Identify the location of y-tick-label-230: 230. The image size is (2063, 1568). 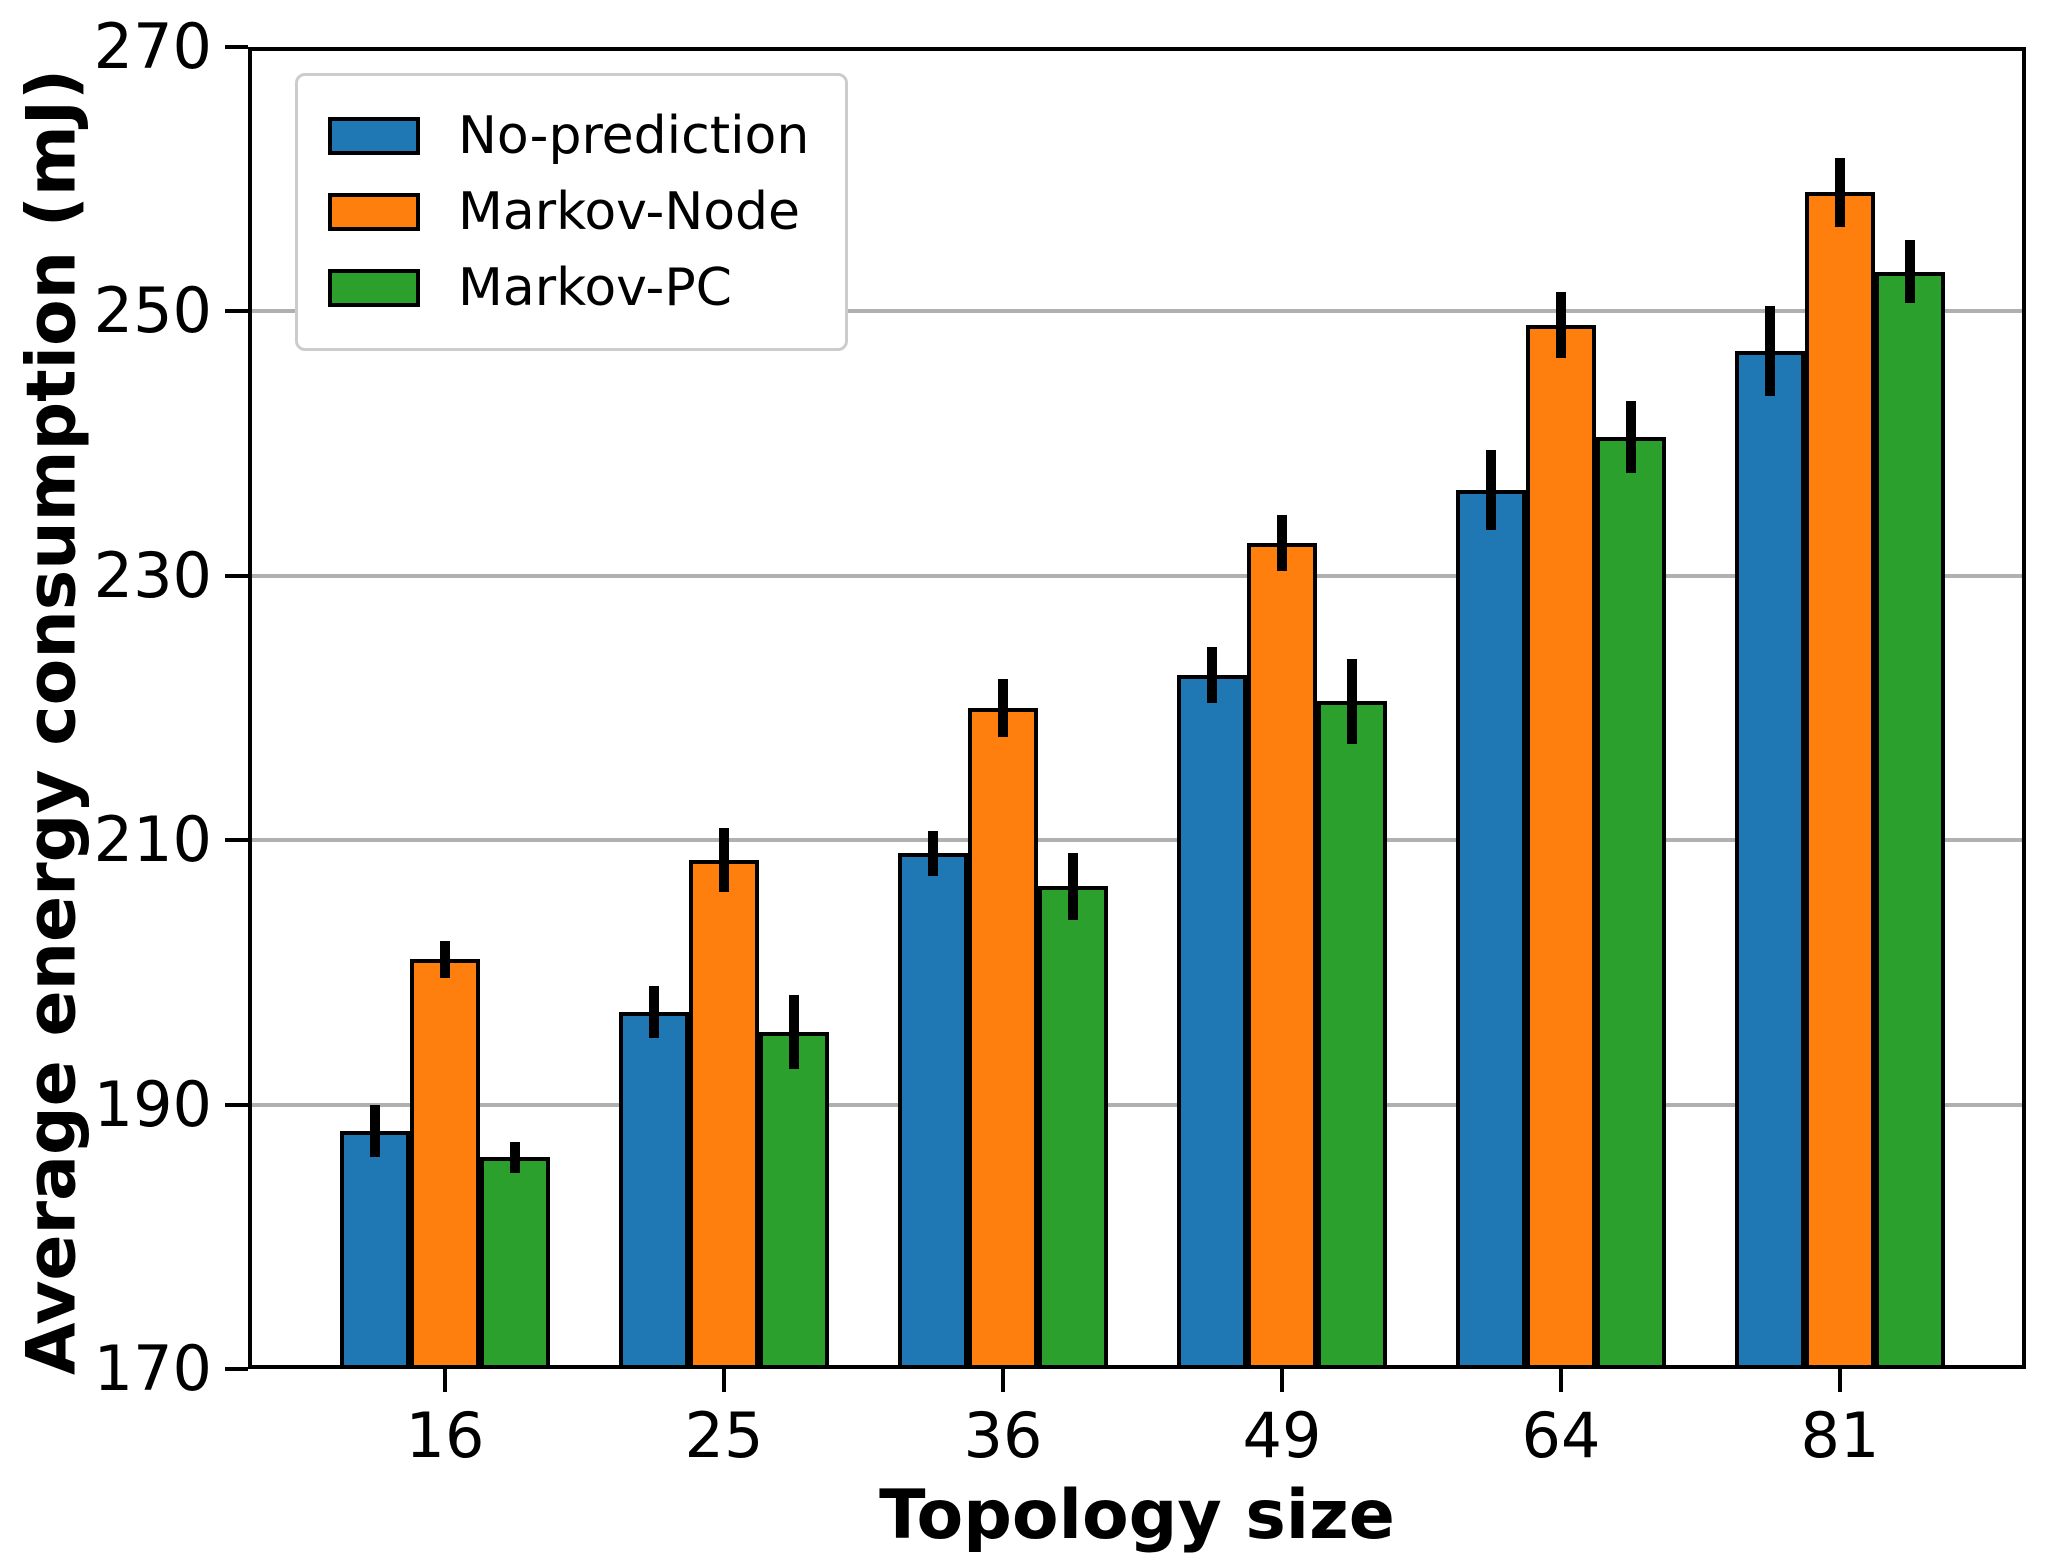
(152, 575).